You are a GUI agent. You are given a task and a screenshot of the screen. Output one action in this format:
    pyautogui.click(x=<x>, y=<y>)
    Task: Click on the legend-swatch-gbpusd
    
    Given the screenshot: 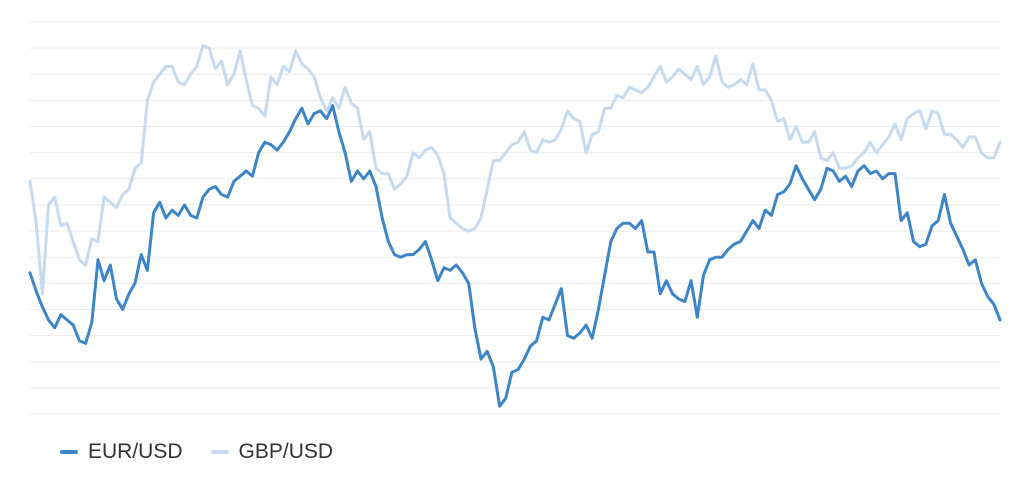 What is the action you would take?
    pyautogui.click(x=219, y=452)
    